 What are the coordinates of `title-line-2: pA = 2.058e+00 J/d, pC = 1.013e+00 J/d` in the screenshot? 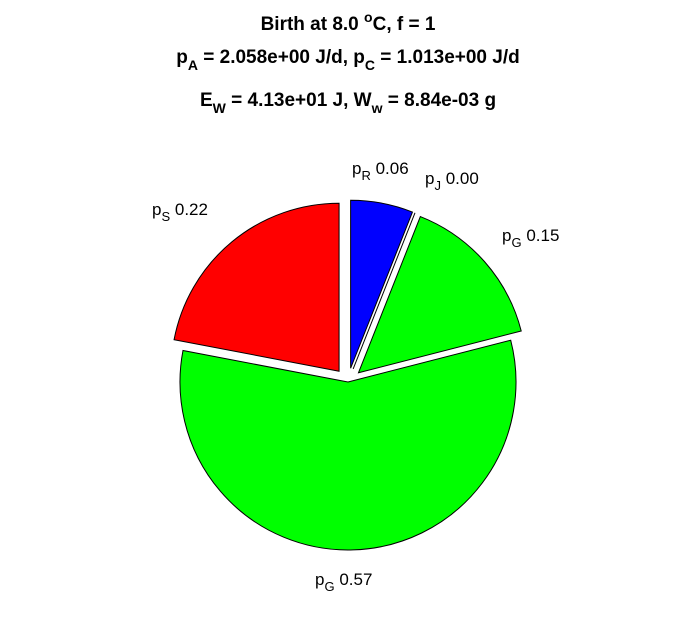 It's located at (347, 60).